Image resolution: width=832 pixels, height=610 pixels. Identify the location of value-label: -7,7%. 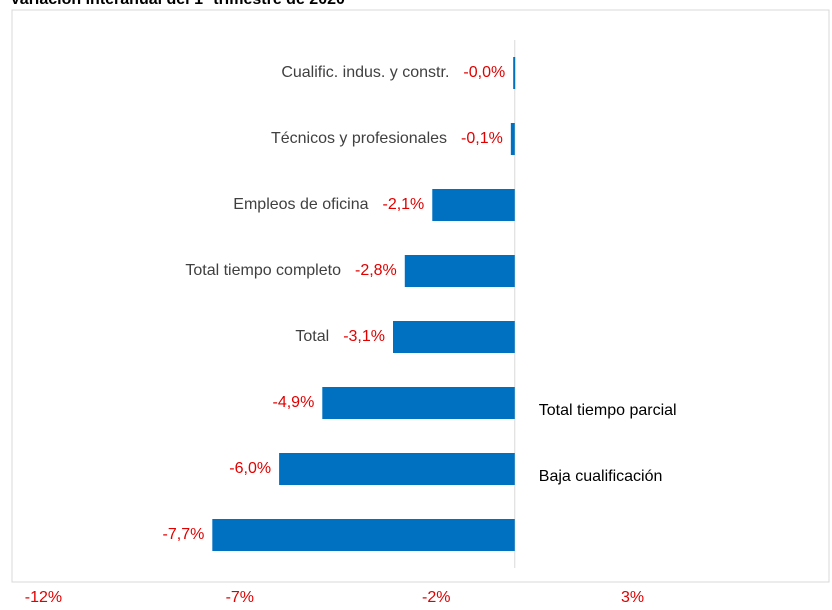
(184, 534).